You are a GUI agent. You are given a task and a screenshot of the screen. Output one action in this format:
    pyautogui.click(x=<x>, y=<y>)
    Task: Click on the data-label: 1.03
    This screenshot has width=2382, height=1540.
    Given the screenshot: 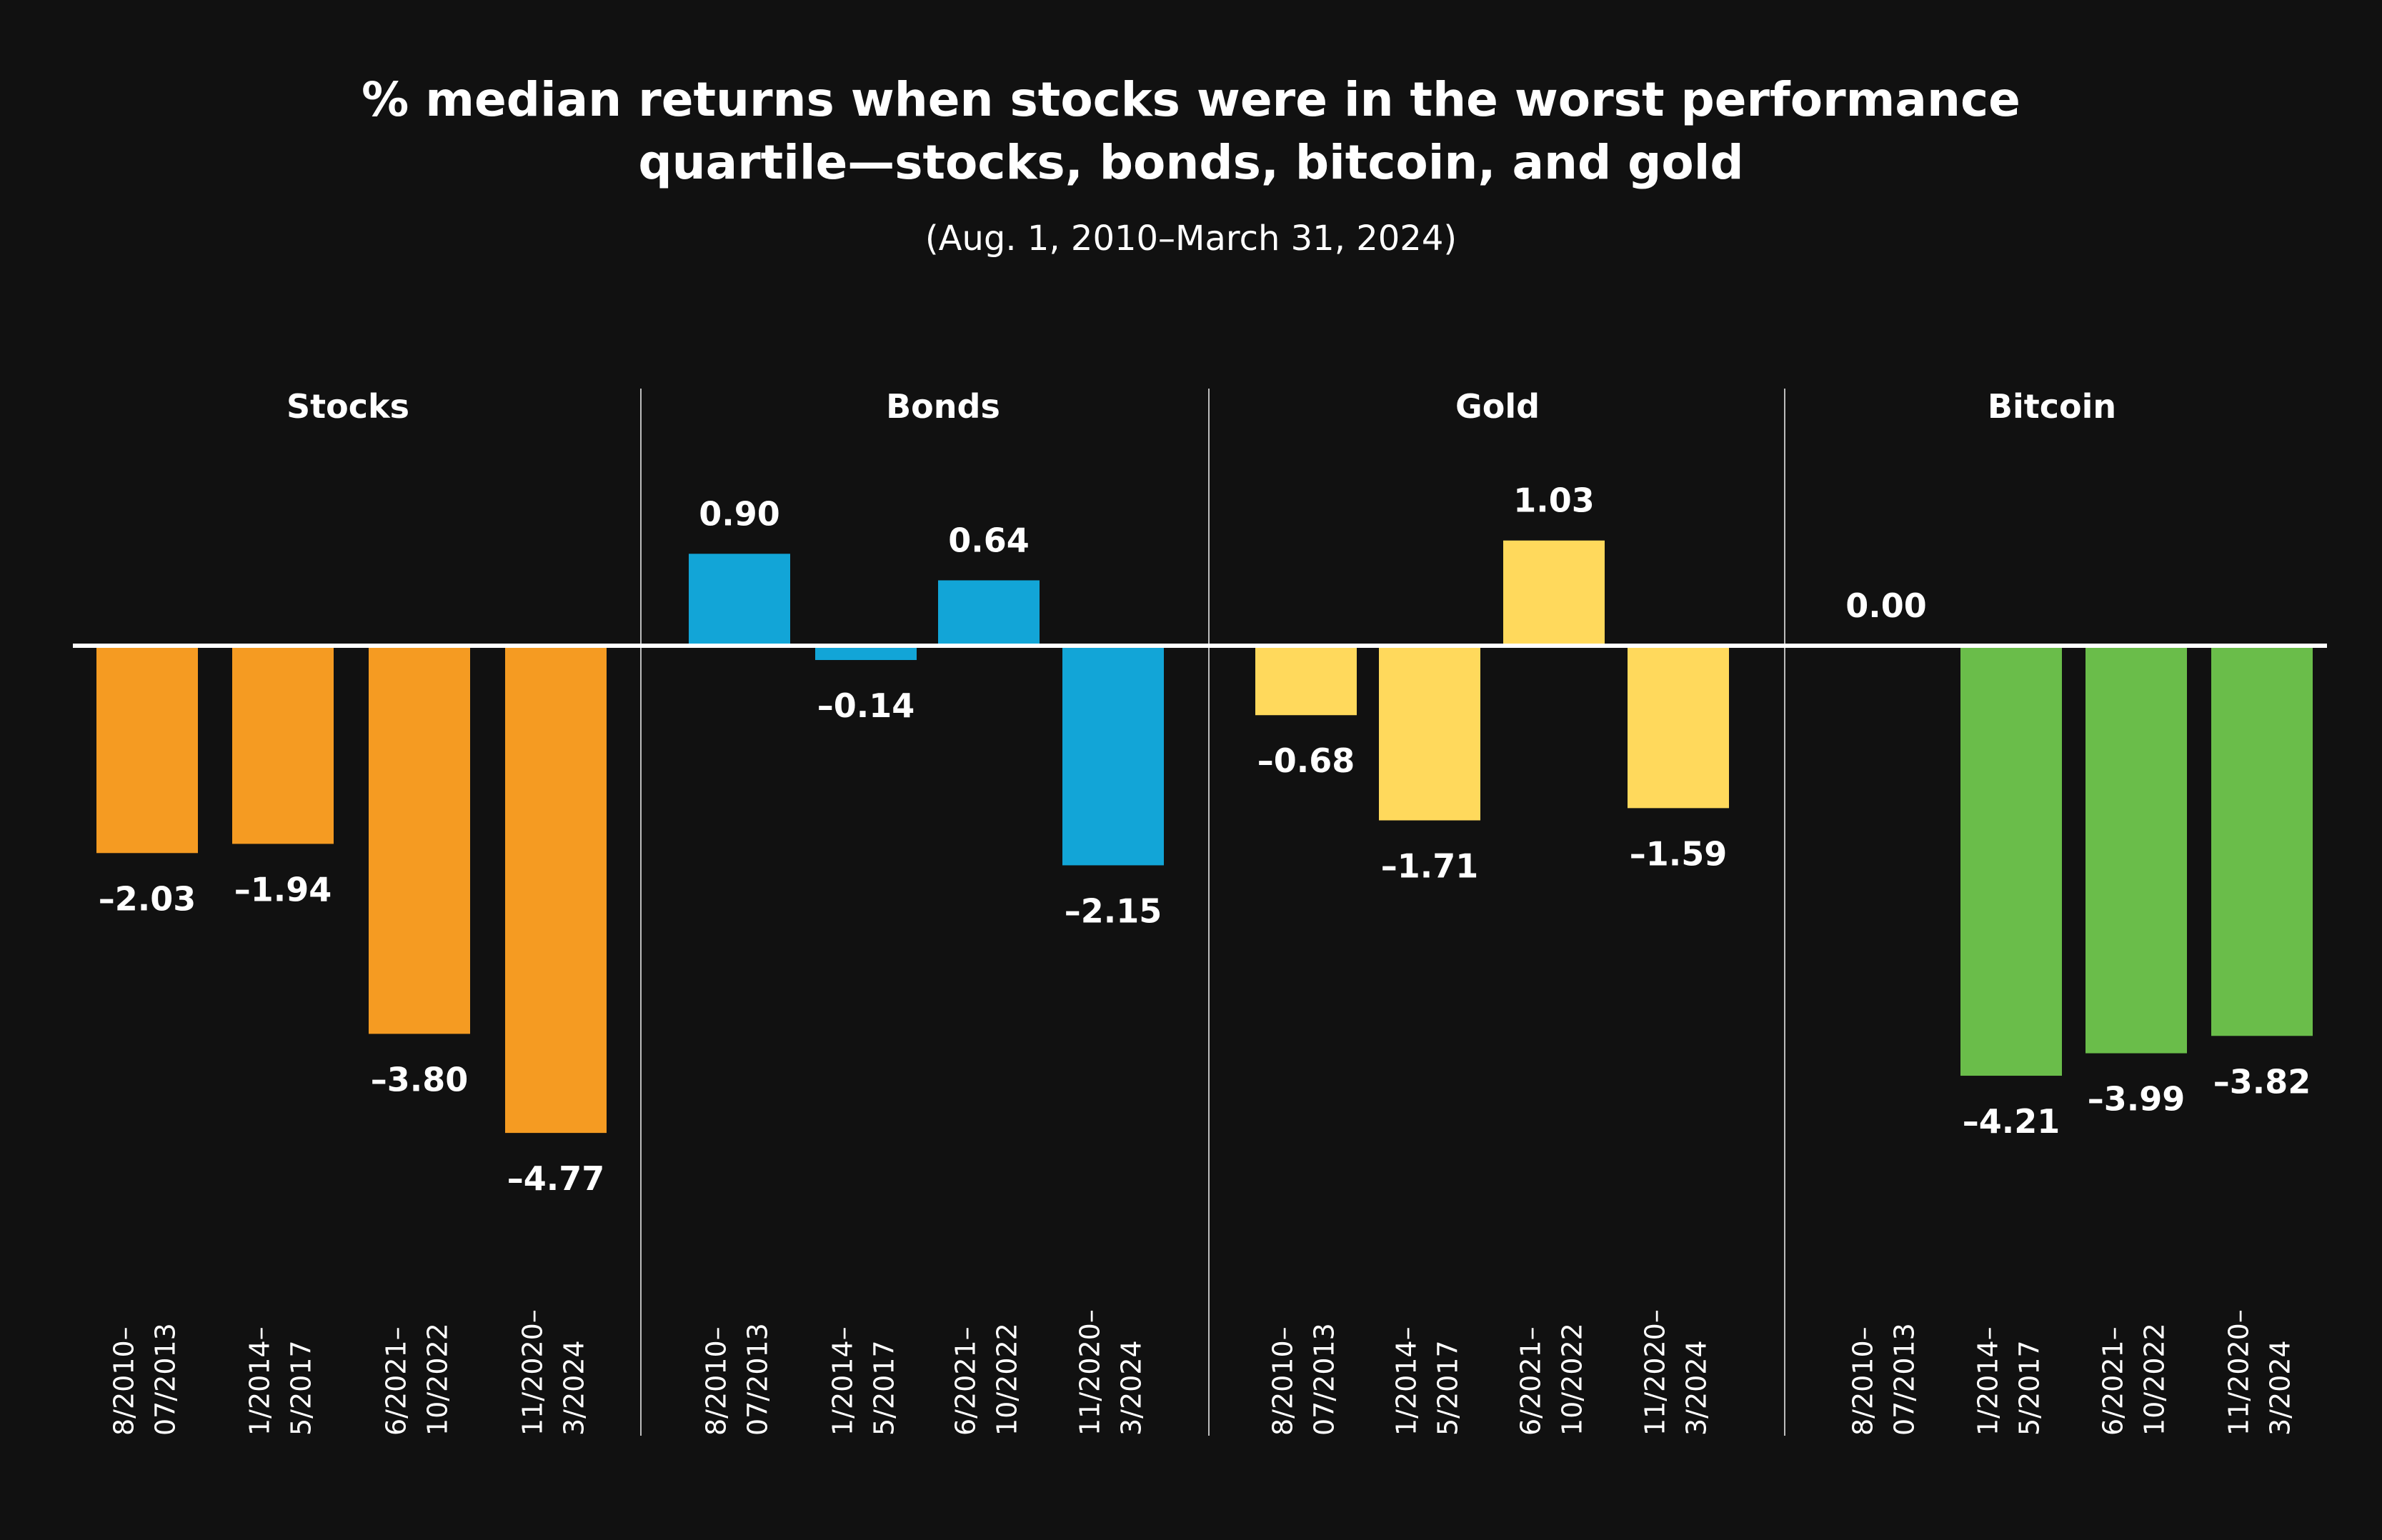 What is the action you would take?
    pyautogui.click(x=1554, y=500)
    